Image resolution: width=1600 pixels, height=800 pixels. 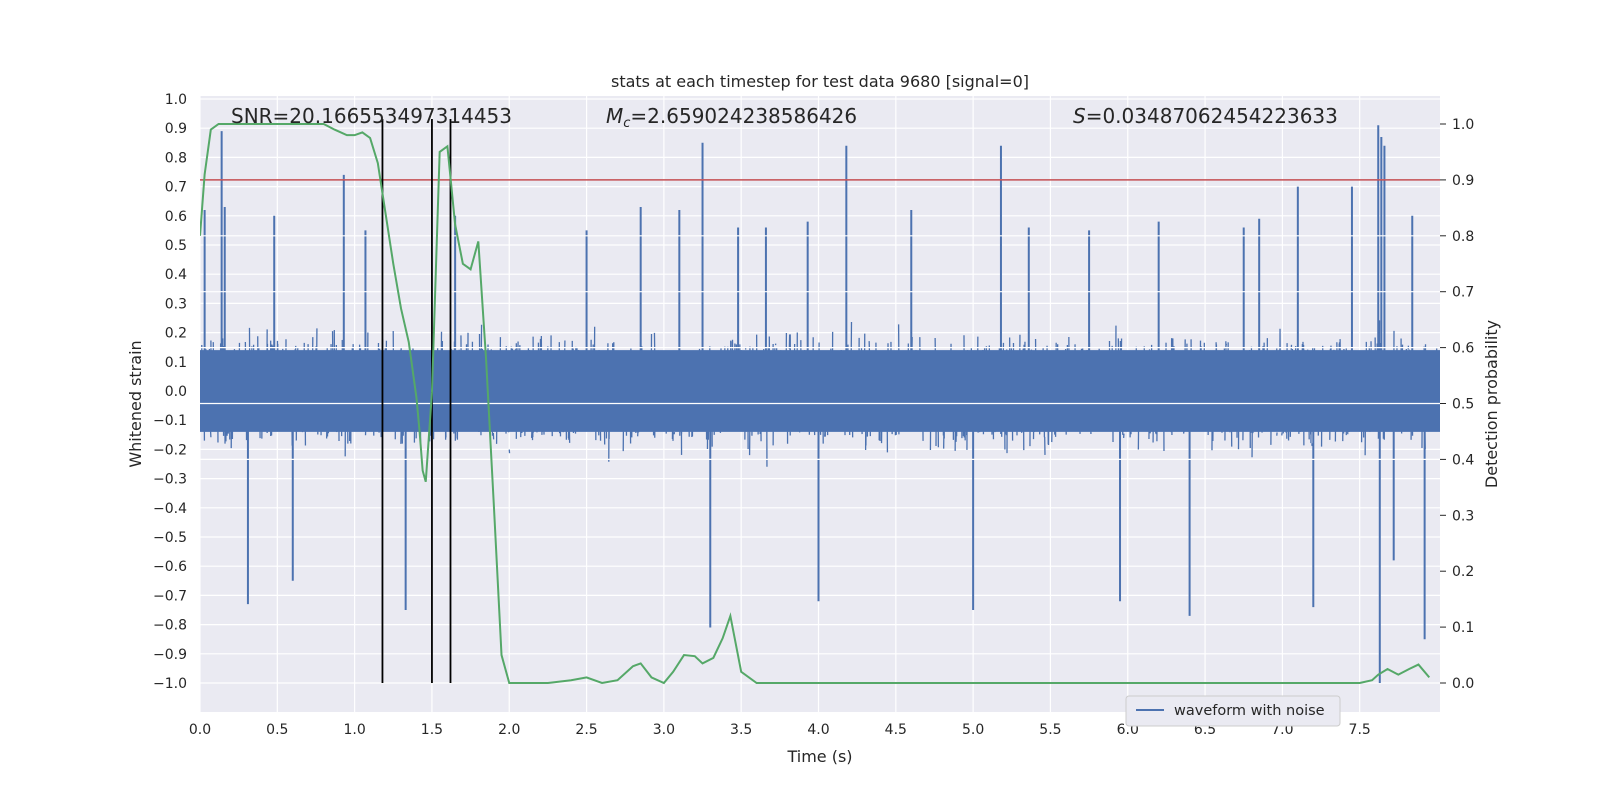 What do you see at coordinates (170, 421) in the screenshot?
I see `y-tick-label: −0.1` at bounding box center [170, 421].